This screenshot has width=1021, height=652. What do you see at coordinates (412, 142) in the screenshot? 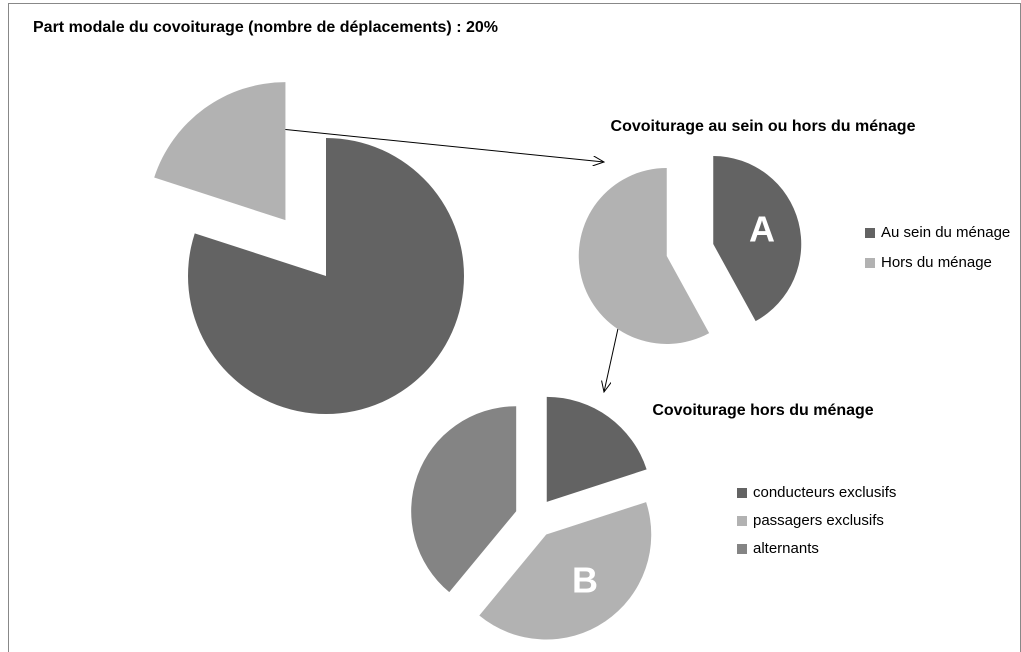
I see `arrow` at bounding box center [412, 142].